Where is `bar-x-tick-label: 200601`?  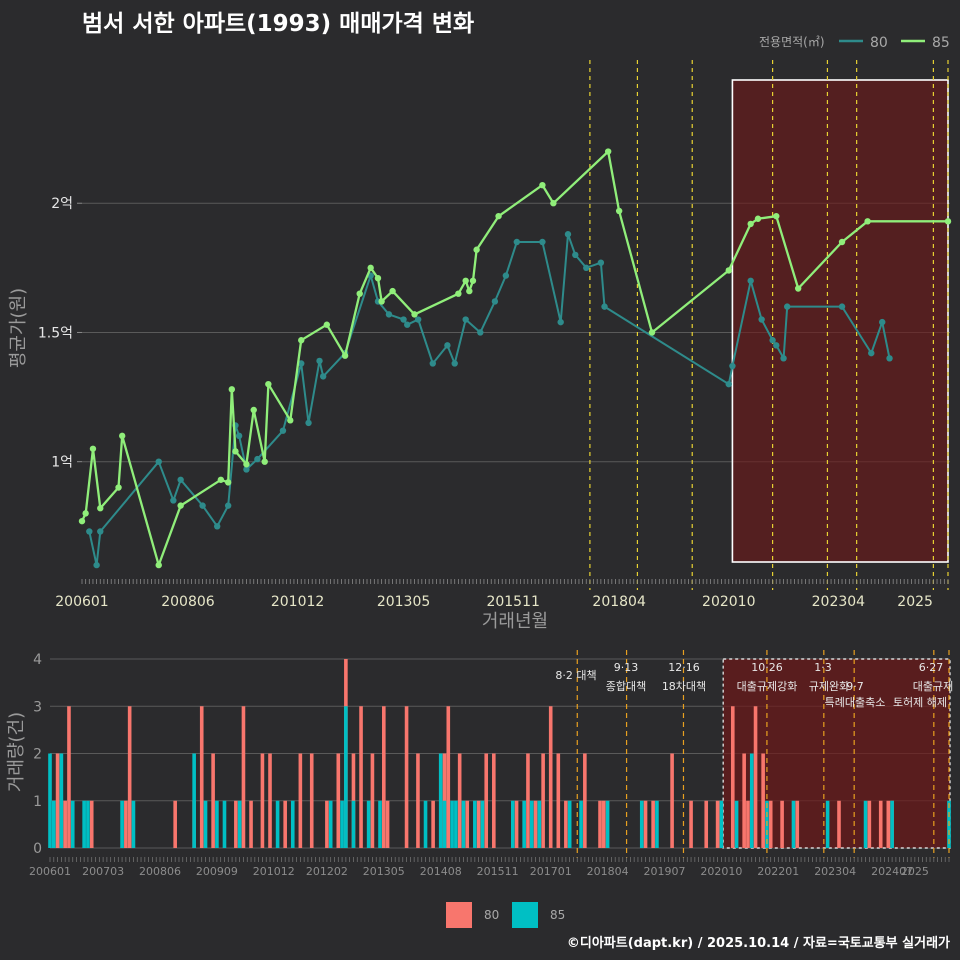 bar-x-tick-label: 200601 is located at coordinates (50, 871).